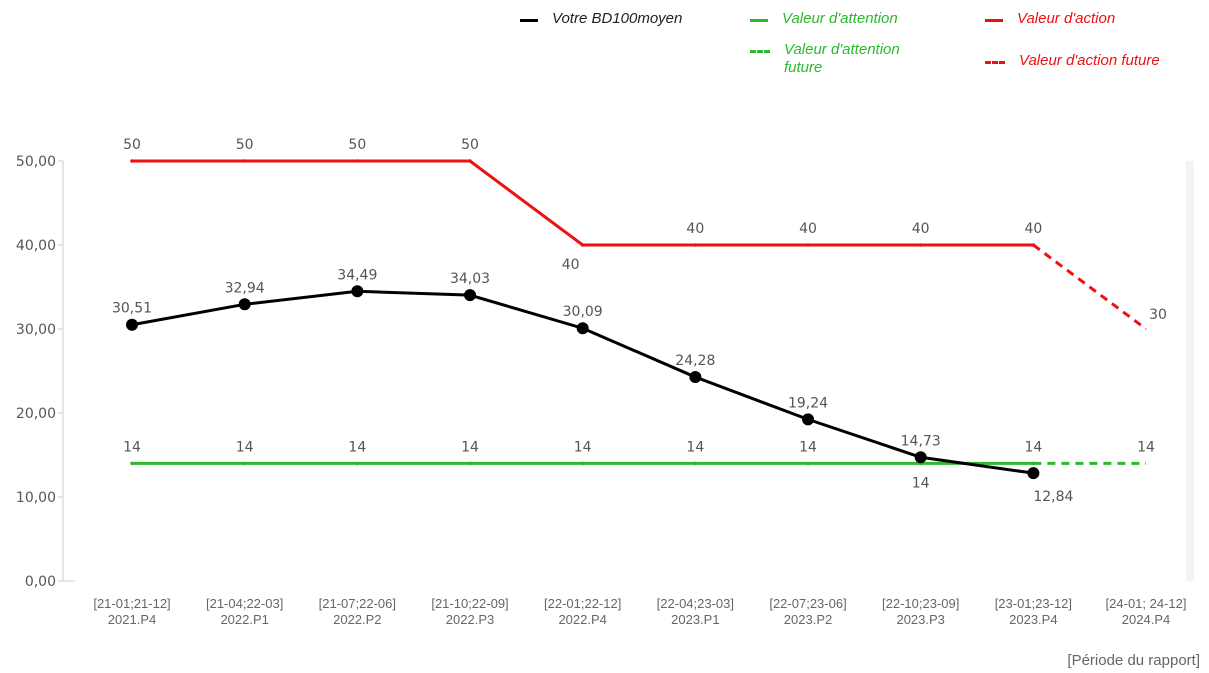 This screenshot has height=673, width=1209. Describe the element at coordinates (920, 619) in the screenshot. I see `x-tick-label: 2023.P3` at that location.